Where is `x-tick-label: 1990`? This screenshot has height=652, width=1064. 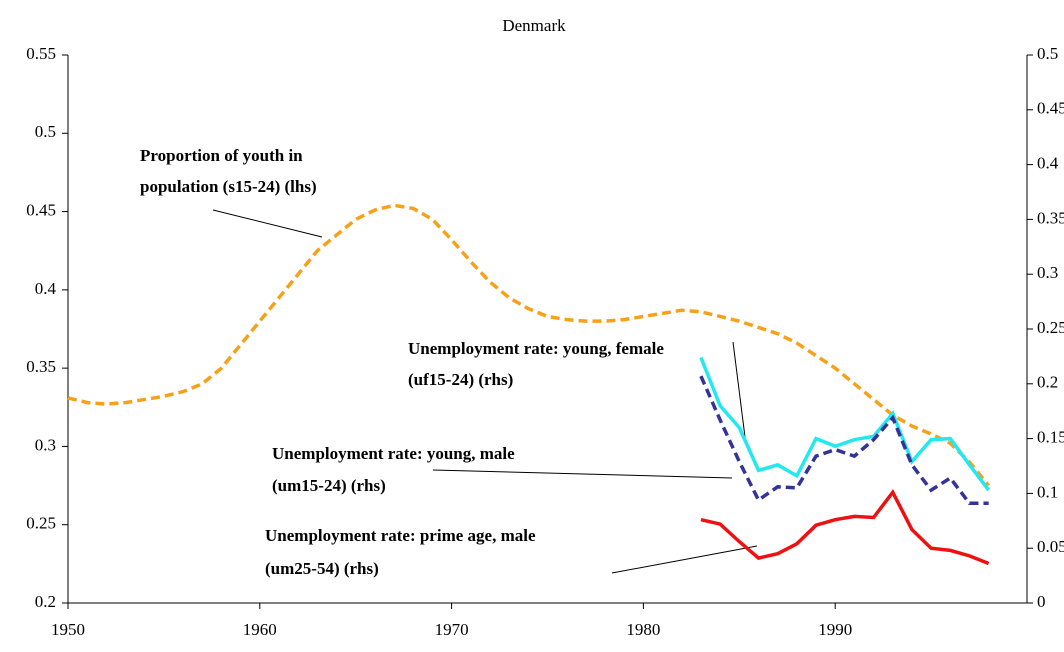
x-tick-label: 1990 is located at coordinates (835, 629).